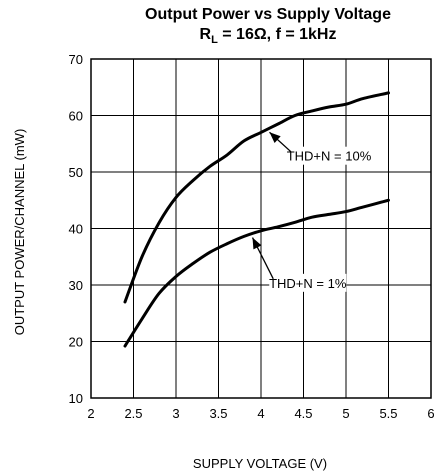 Image resolution: width=441 pixels, height=476 pixels. Describe the element at coordinates (268, 14) in the screenshot. I see `chart-title: Output Power vs Supply Voltage` at that location.